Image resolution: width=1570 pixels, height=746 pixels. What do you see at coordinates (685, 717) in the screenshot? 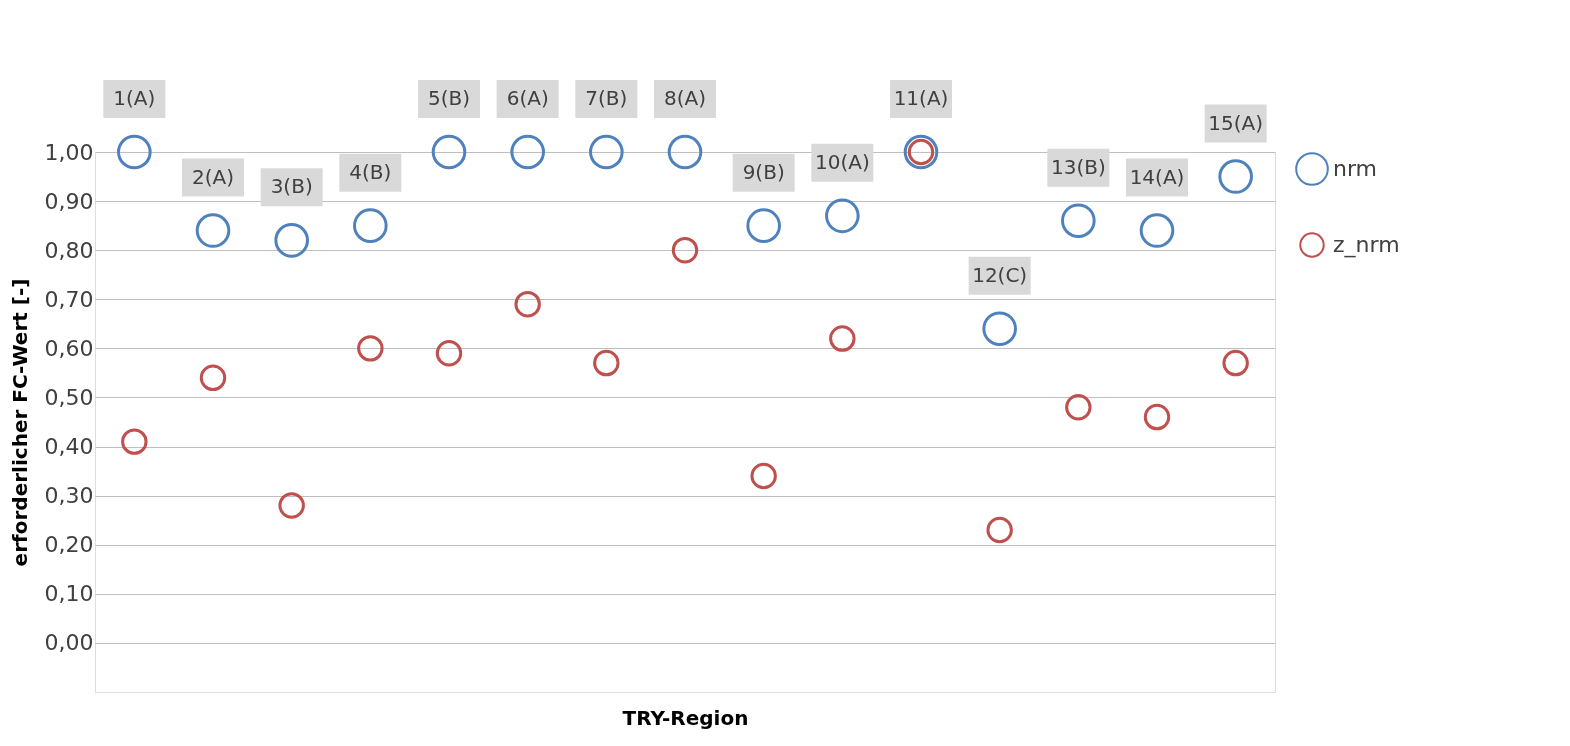
I see `x-axis-title: TRY-Region` at bounding box center [685, 717].